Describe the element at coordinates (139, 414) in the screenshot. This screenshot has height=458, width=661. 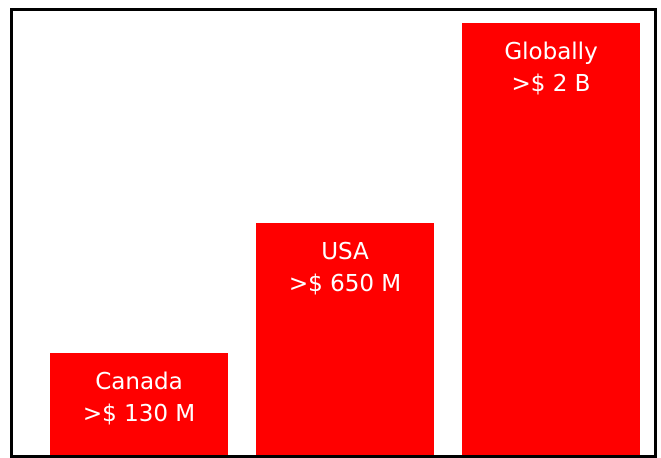
I see `bar-value-label-canada: >$ 130 M` at that location.